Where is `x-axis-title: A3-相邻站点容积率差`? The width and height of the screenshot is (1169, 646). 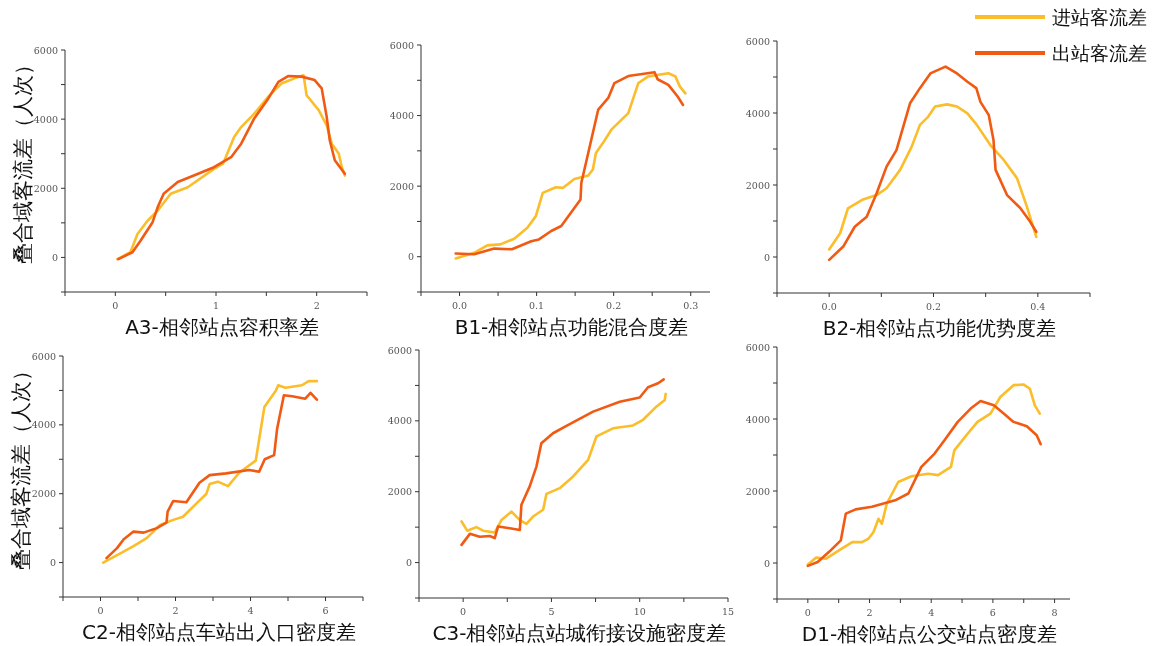
x-axis-title: A3-相邻站点容积率差 is located at coordinates (222, 327).